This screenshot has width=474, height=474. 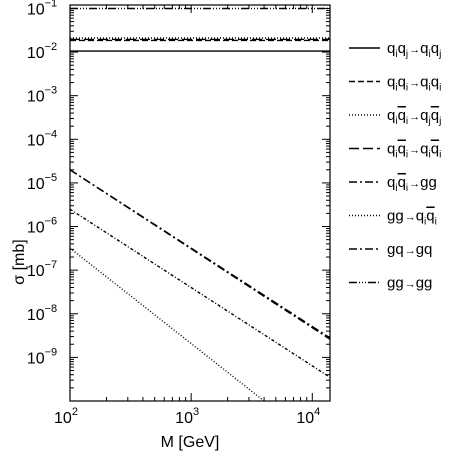 What do you see at coordinates (42, 138) in the screenshot?
I see `y-tick-label: 10⁻⁴` at bounding box center [42, 138].